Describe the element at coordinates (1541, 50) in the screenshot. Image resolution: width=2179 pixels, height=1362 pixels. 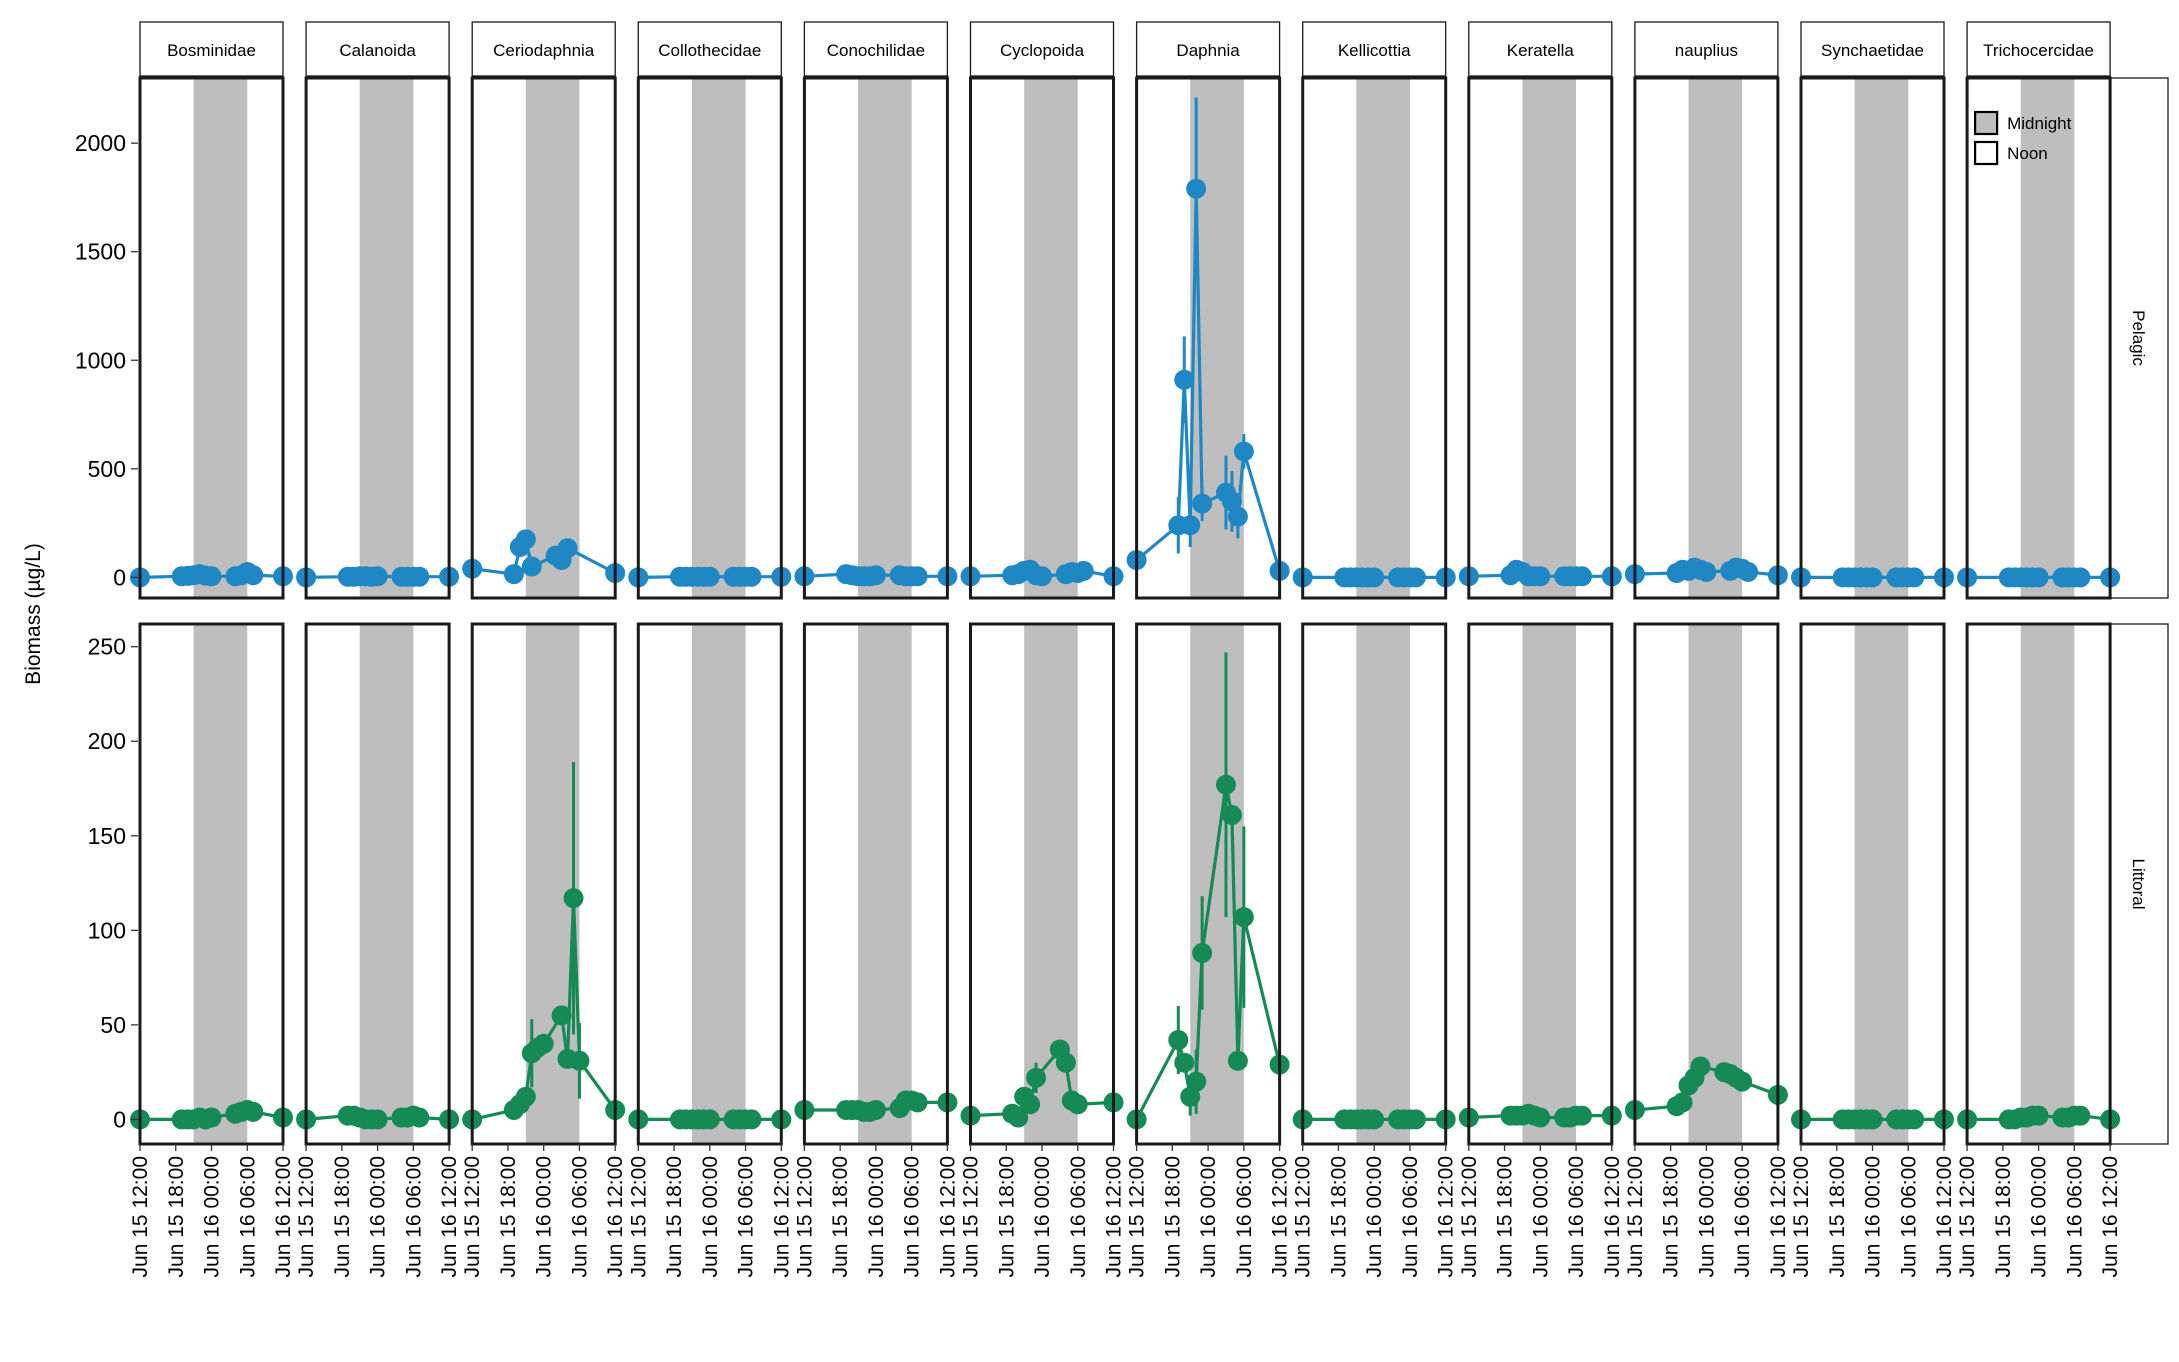
I see `strip-label-keratella: Keratella` at that location.